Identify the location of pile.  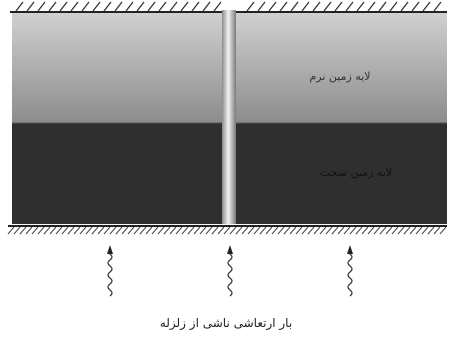
(229, 117).